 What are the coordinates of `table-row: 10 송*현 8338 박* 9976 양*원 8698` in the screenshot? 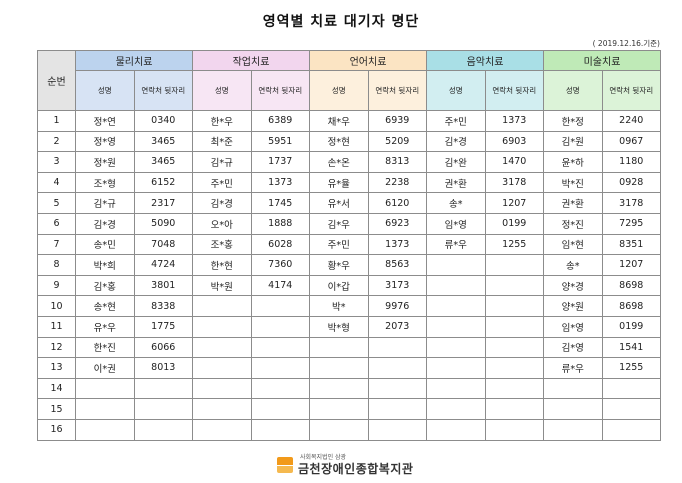 It's located at (349, 306).